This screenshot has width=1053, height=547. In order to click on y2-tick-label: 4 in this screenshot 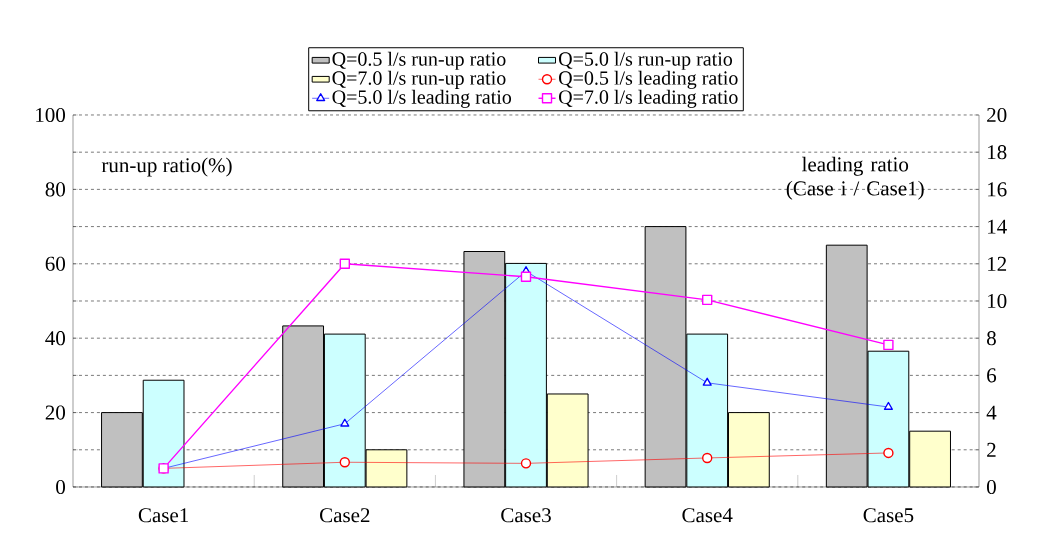, I will do `click(991, 412)`.